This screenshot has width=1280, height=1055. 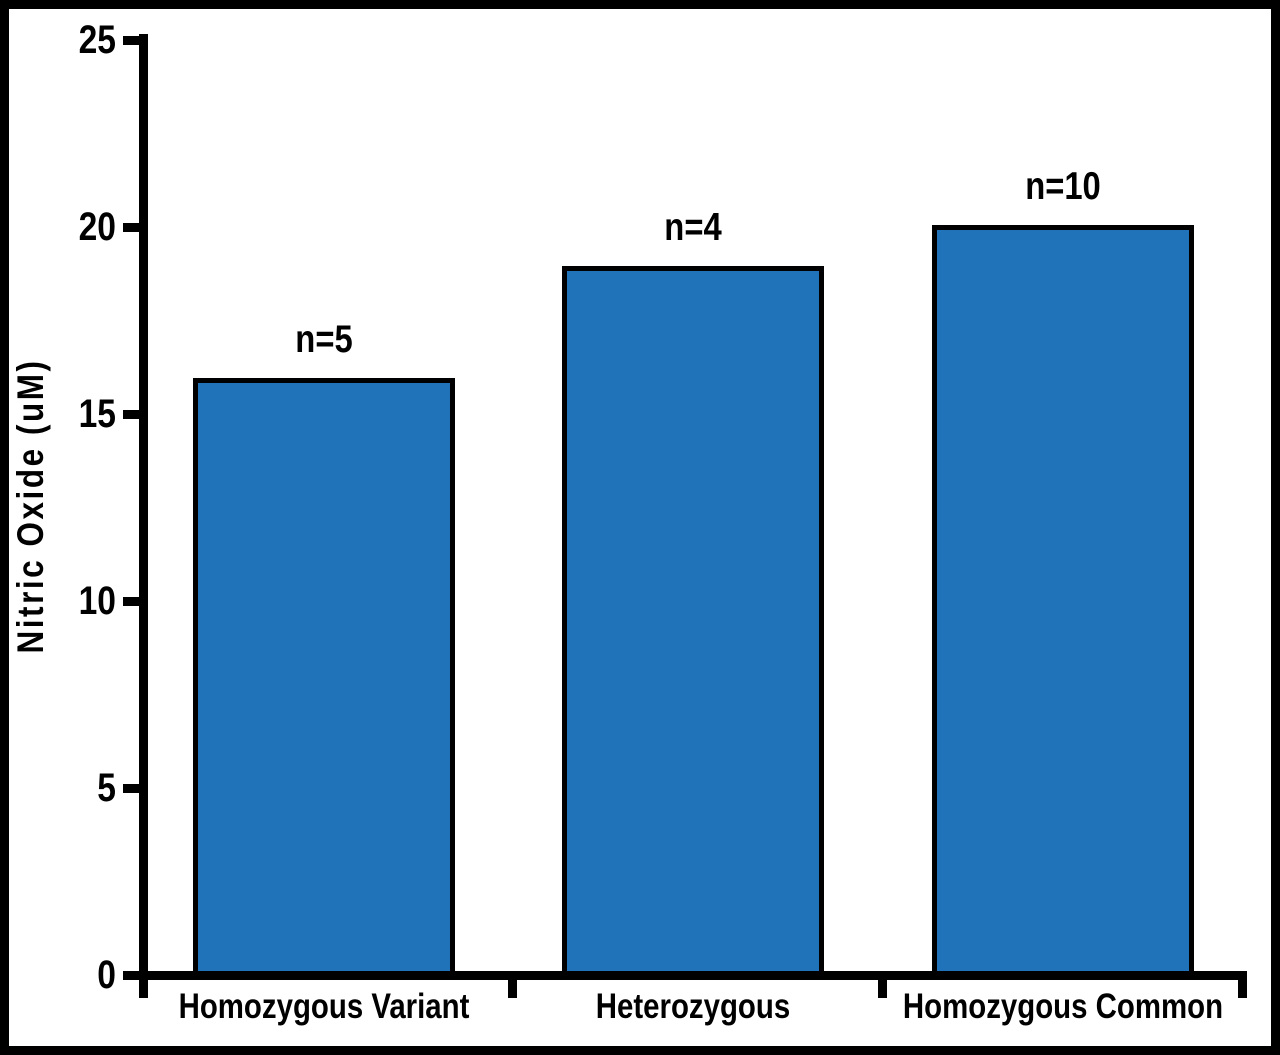 What do you see at coordinates (692, 1006) in the screenshot?
I see `x-category-label-heterozygous: Heterozygous` at bounding box center [692, 1006].